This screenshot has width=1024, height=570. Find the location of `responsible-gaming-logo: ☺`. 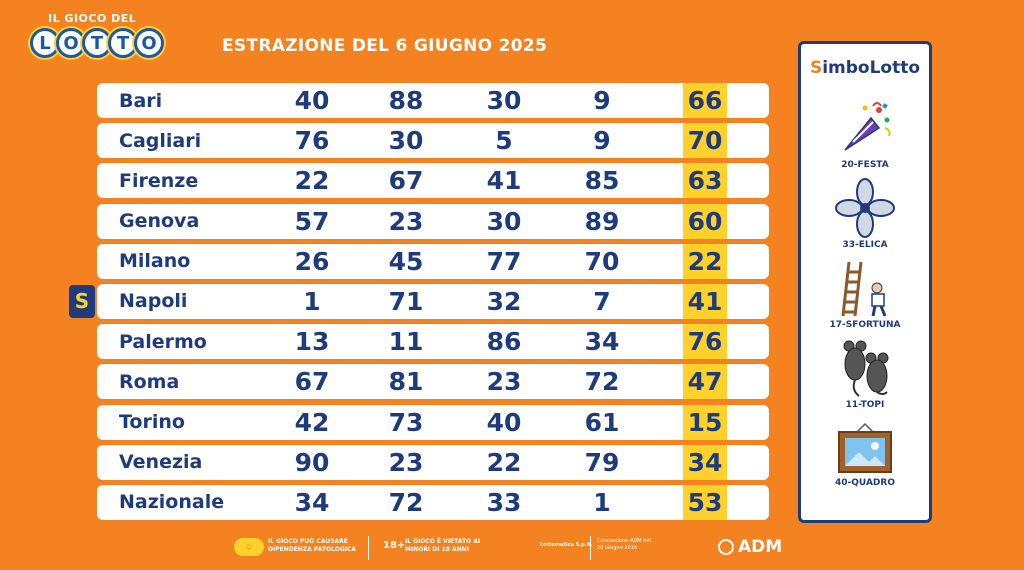

responsible-gaming-logo: ☺ is located at coordinates (249, 547).